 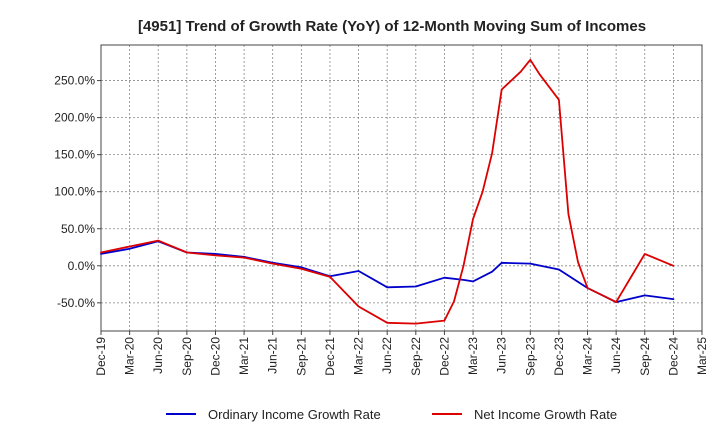 I want to click on x-tick-label: Sep-21, so click(x=301, y=356).